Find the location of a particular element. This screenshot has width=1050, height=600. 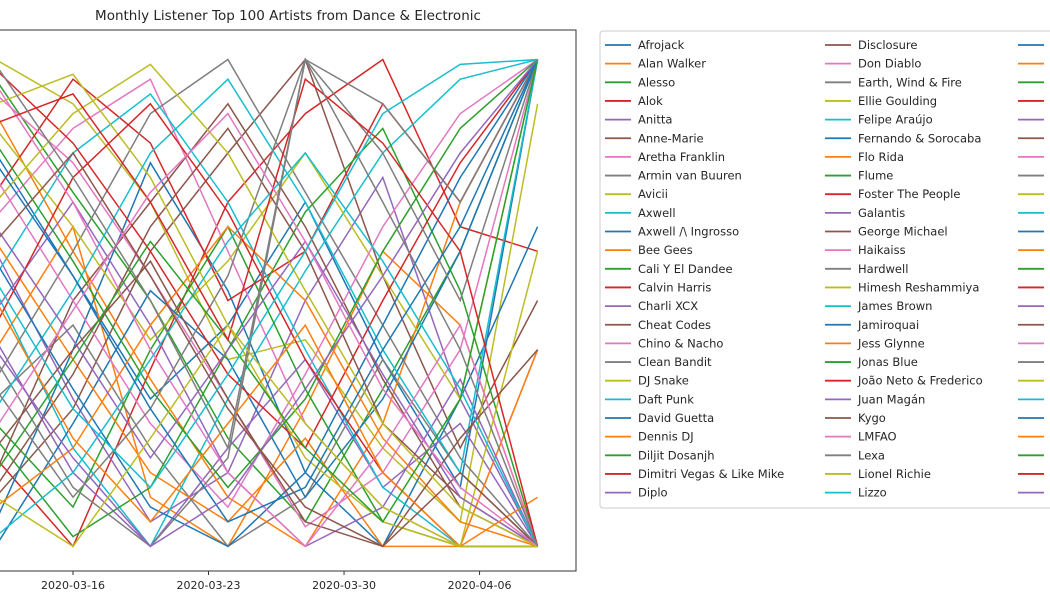

legend-label: Lizzo is located at coordinates (872, 493).